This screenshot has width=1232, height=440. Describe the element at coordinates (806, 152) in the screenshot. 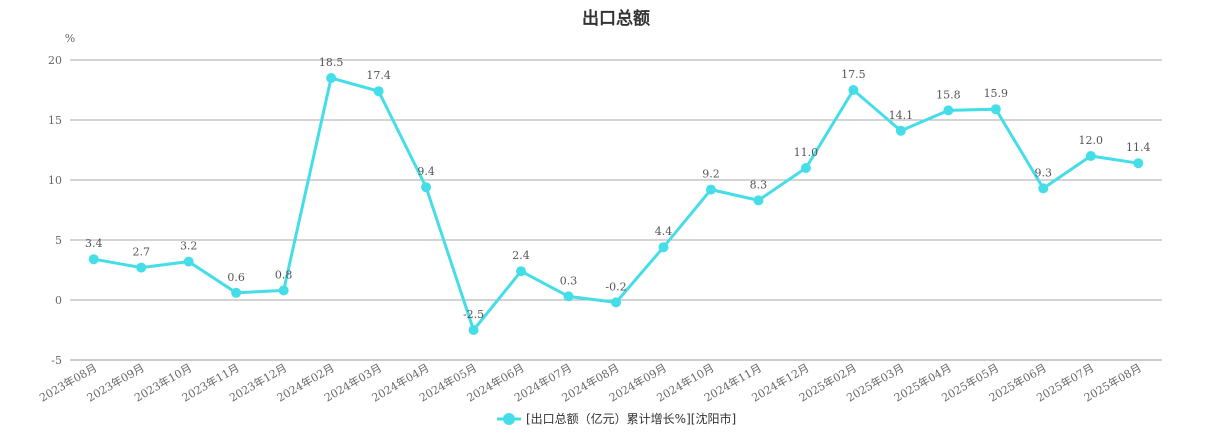

I see `data-label: 11.0` at that location.